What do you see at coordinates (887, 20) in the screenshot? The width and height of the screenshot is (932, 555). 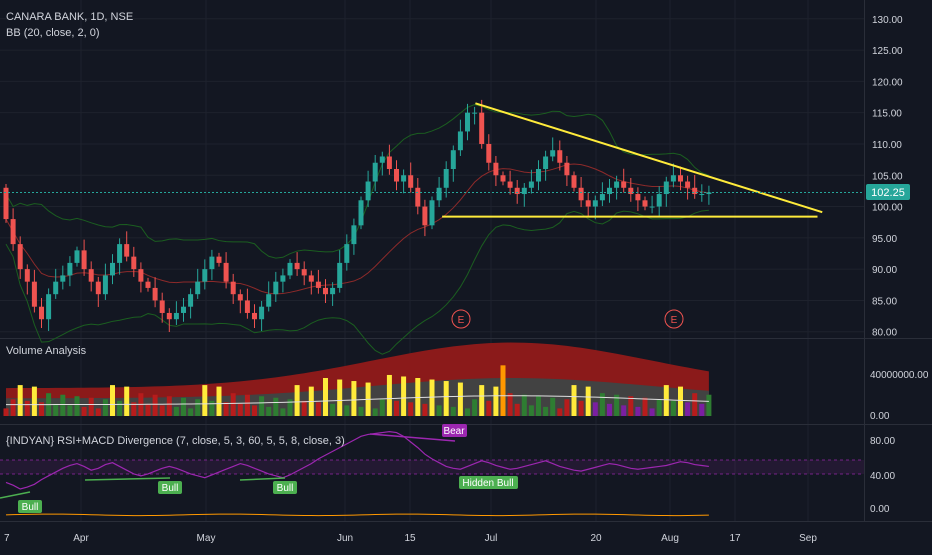 I see `price-axis-label: 130.00` at bounding box center [887, 20].